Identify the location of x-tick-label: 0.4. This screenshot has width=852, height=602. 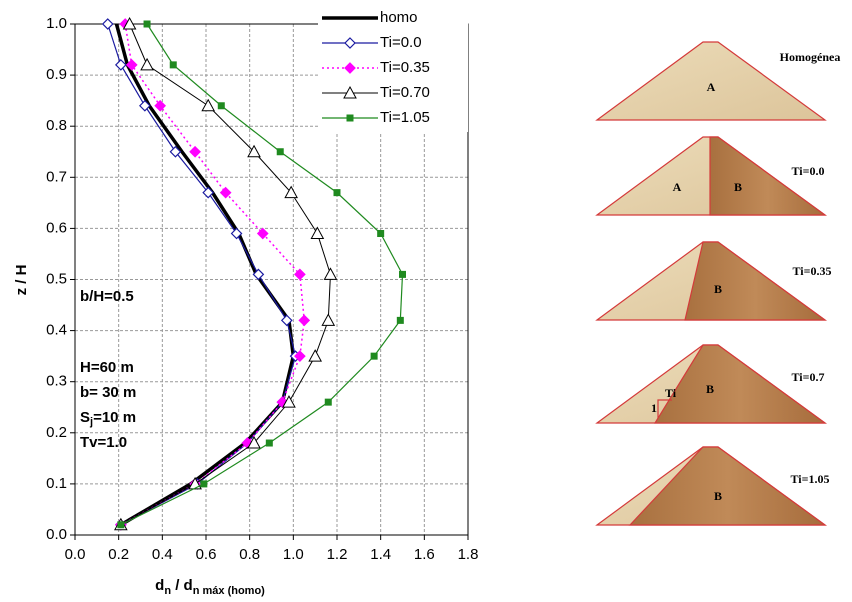
(162, 554).